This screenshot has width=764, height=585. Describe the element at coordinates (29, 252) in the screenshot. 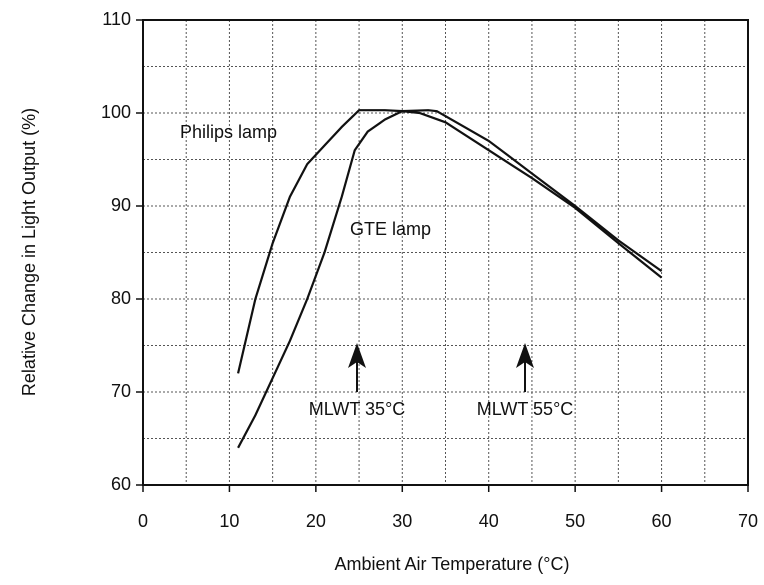

I see `y-axis-title: Relative Change in Light Output (%)` at that location.